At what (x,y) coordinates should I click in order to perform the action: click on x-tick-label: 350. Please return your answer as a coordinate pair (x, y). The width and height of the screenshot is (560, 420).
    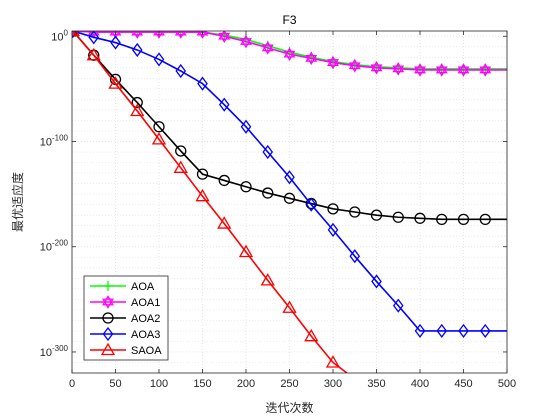
    Looking at the image, I should click on (376, 384).